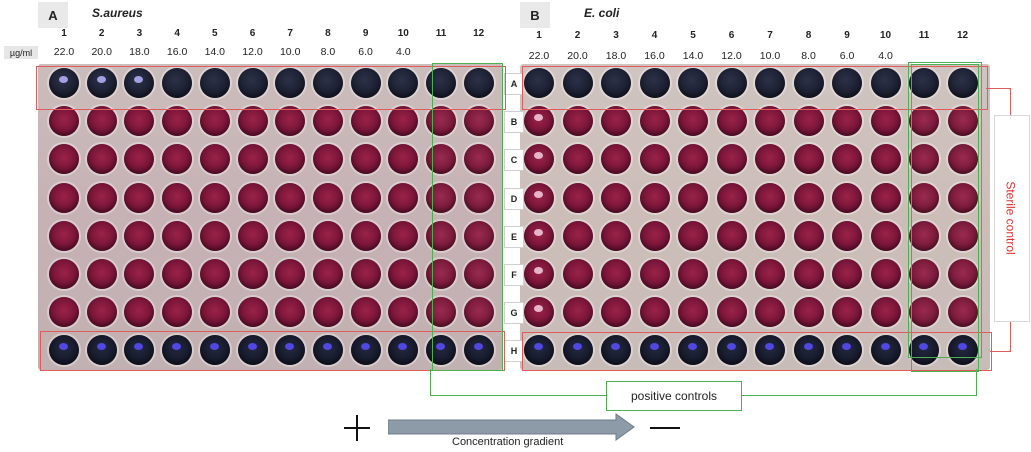  Describe the element at coordinates (616, 56) in the screenshot. I see `concentration-value: 18.0` at that location.